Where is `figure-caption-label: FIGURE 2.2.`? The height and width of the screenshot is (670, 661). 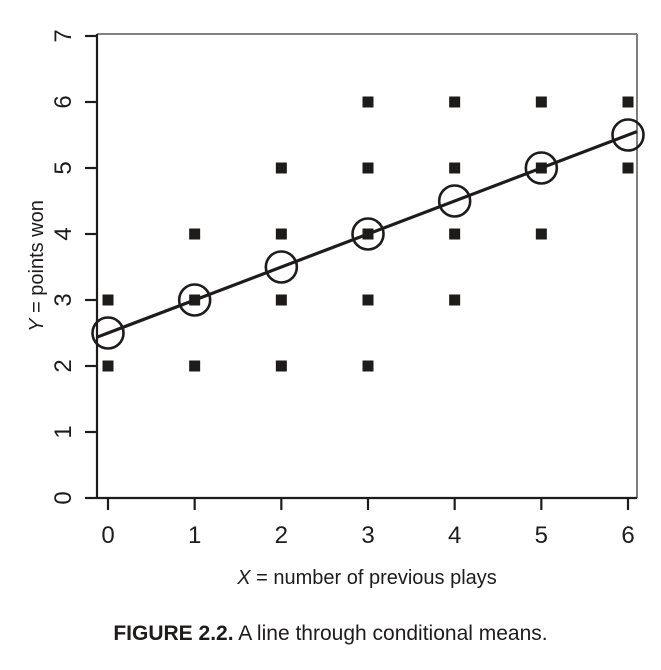
figure-caption-label: FIGURE 2.2. is located at coordinates (173, 633).